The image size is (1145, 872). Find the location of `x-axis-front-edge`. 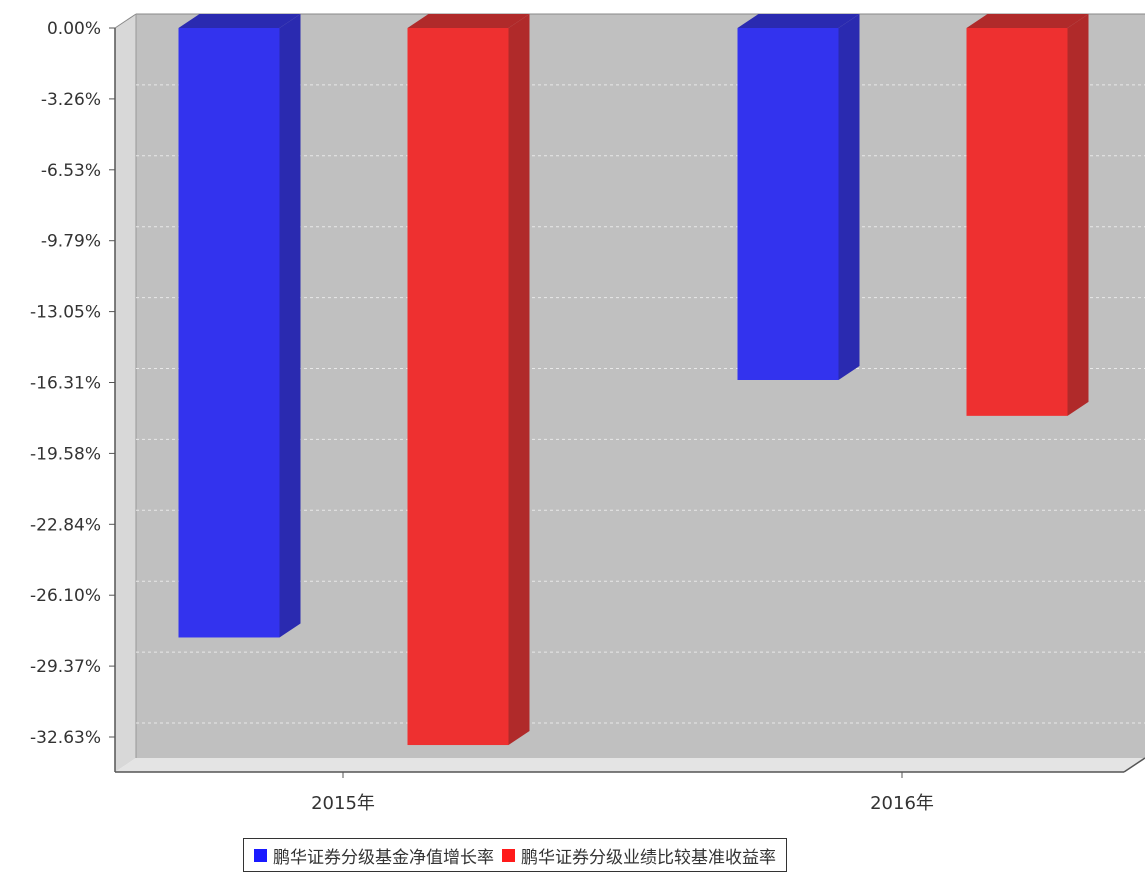

x-axis-front-edge is located at coordinates (1134, 765).